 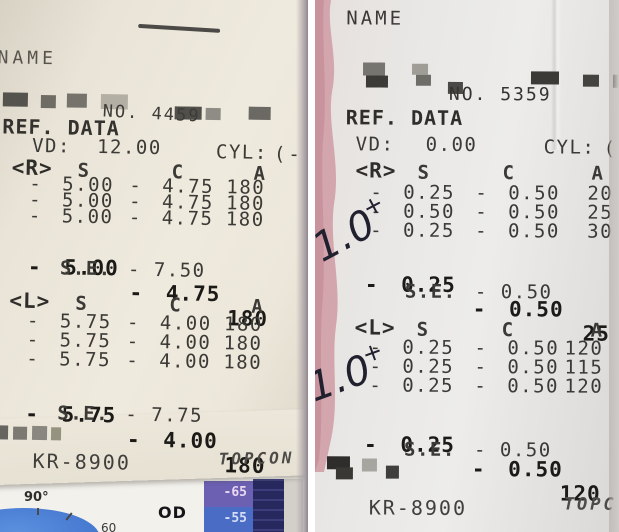 I want to click on vd-value: 12.00, so click(x=129, y=147).